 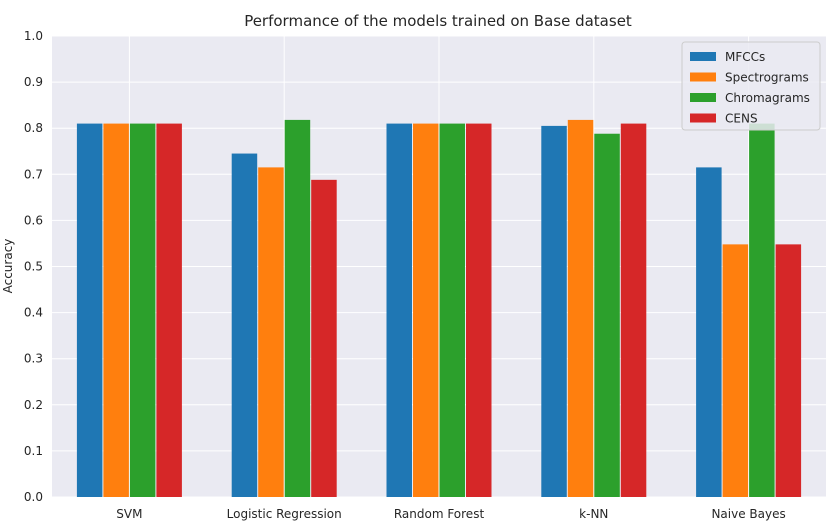 I want to click on legend-box, so click(x=751, y=86).